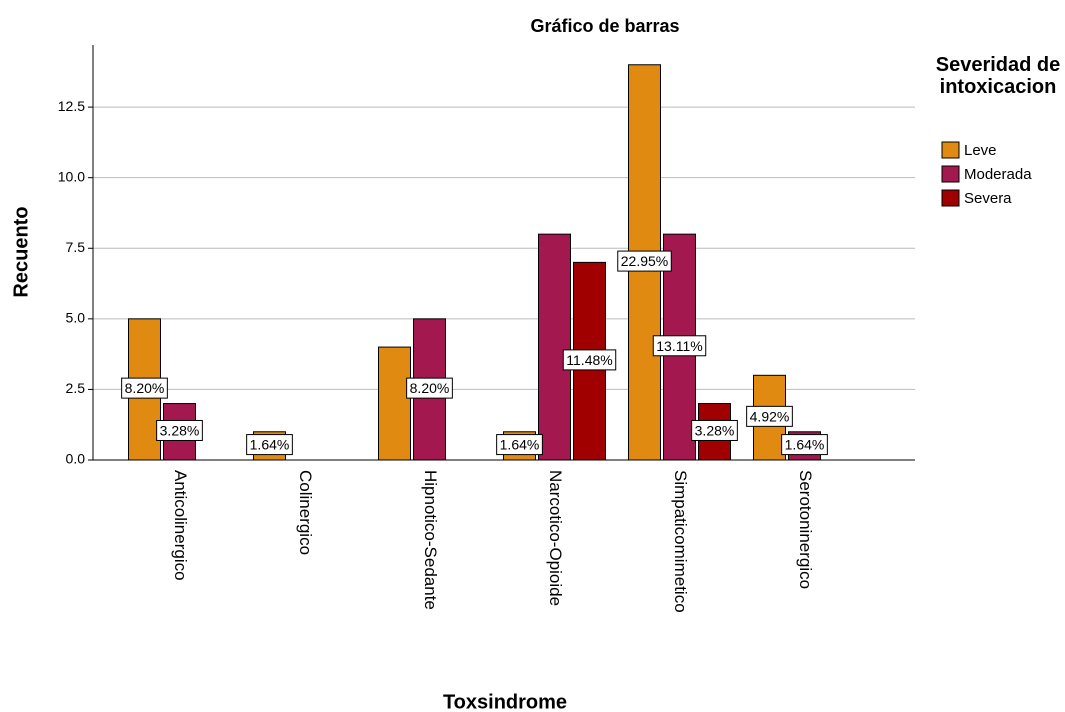 The image size is (1065, 712). What do you see at coordinates (998, 76) in the screenshot?
I see `legend-title: Severidad de intoxicacion` at bounding box center [998, 76].